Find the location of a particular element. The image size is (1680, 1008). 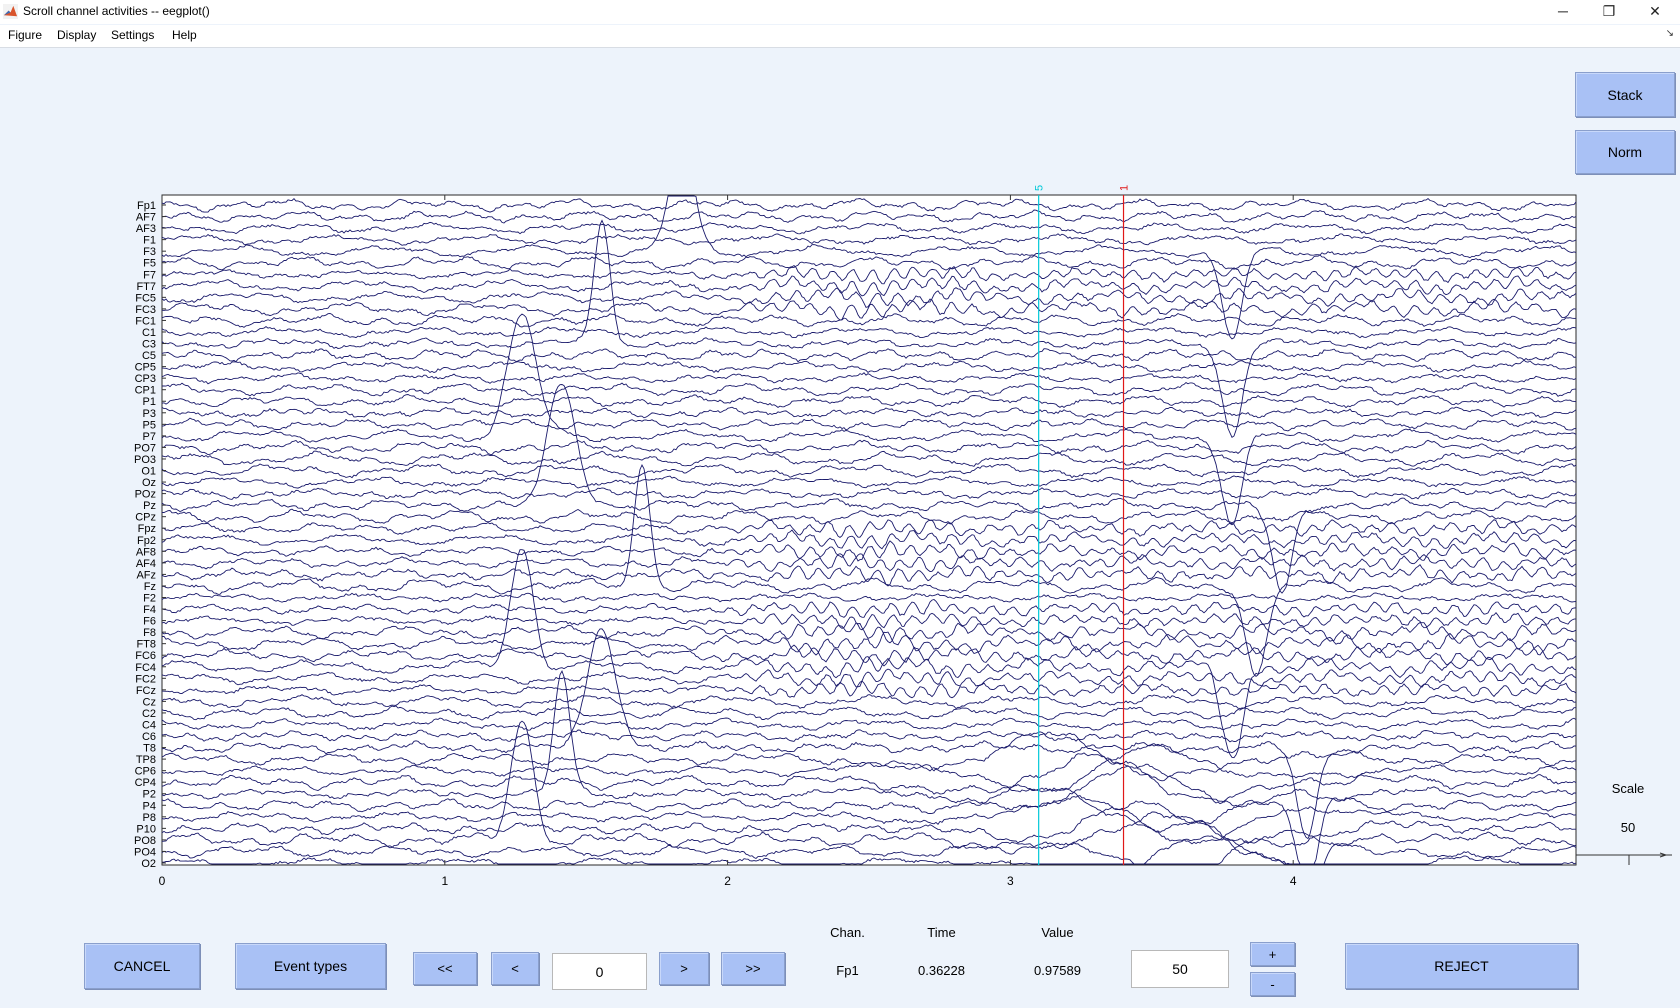

matlab-icon is located at coordinates (10, 11).